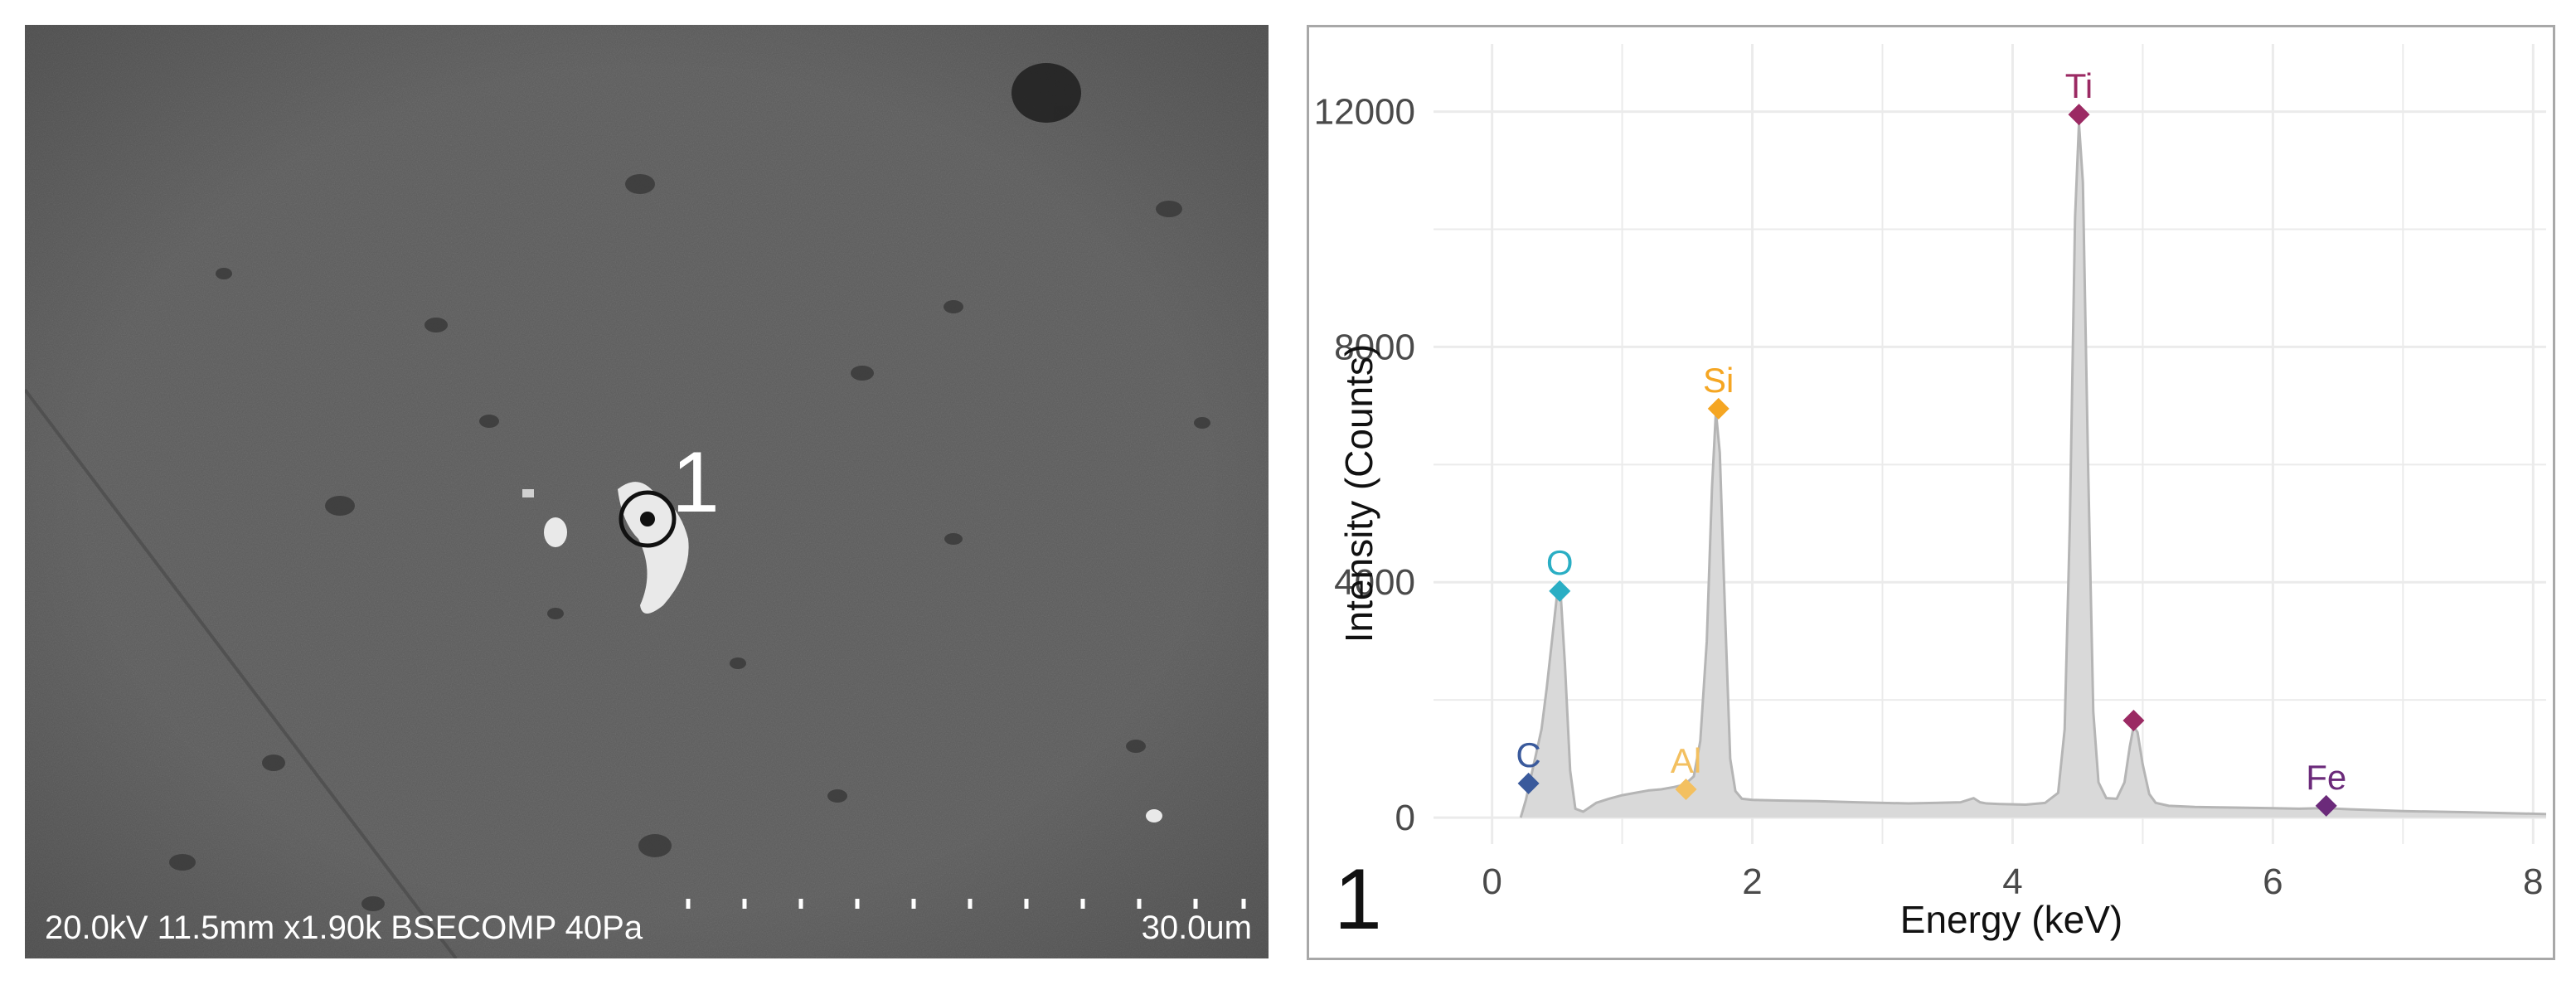 This screenshot has width=2576, height=985. What do you see at coordinates (1358, 900) in the screenshot?
I see `panel-number: 1` at bounding box center [1358, 900].